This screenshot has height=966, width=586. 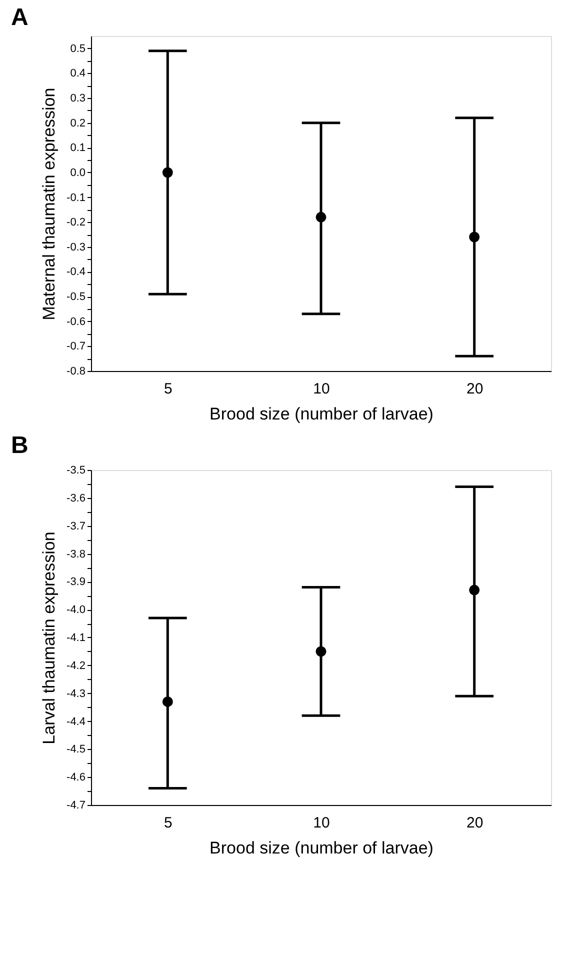 What do you see at coordinates (78, 74) in the screenshot?
I see `y-tick-label: 0.4` at bounding box center [78, 74].